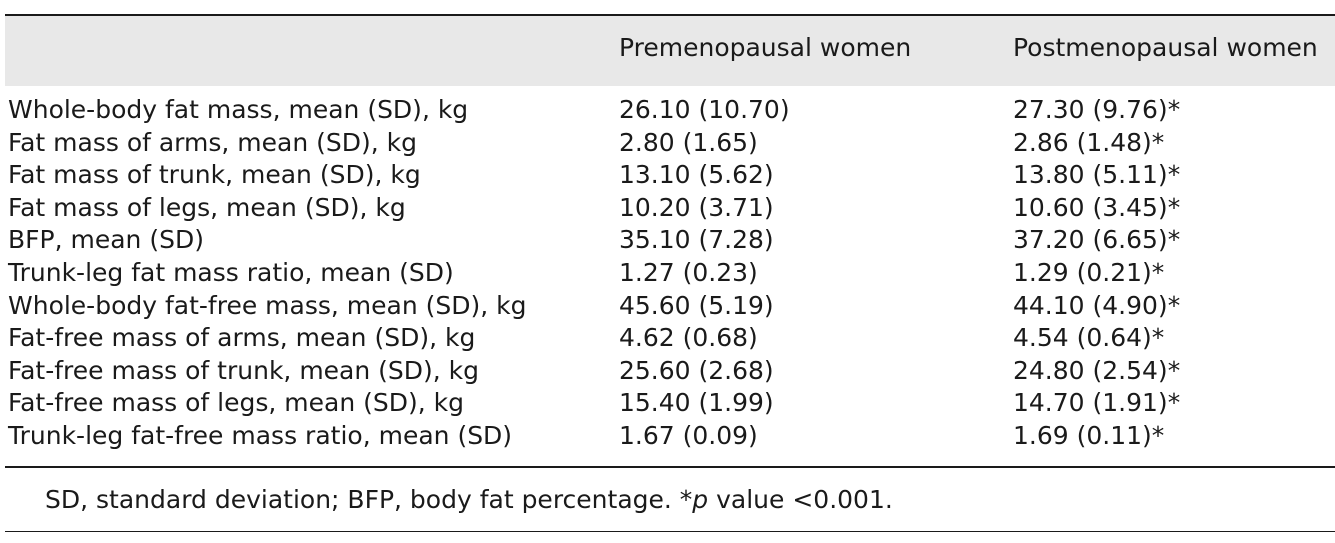  Describe the element at coordinates (242, 338) in the screenshot. I see `row-label: Fat-free mass of arms, mean (SD), kg` at that location.